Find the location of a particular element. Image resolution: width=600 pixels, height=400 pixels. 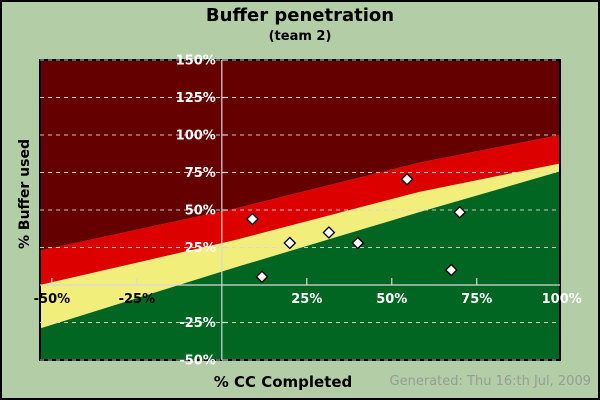

chart-title: Buffer penetration is located at coordinates (300, 15).